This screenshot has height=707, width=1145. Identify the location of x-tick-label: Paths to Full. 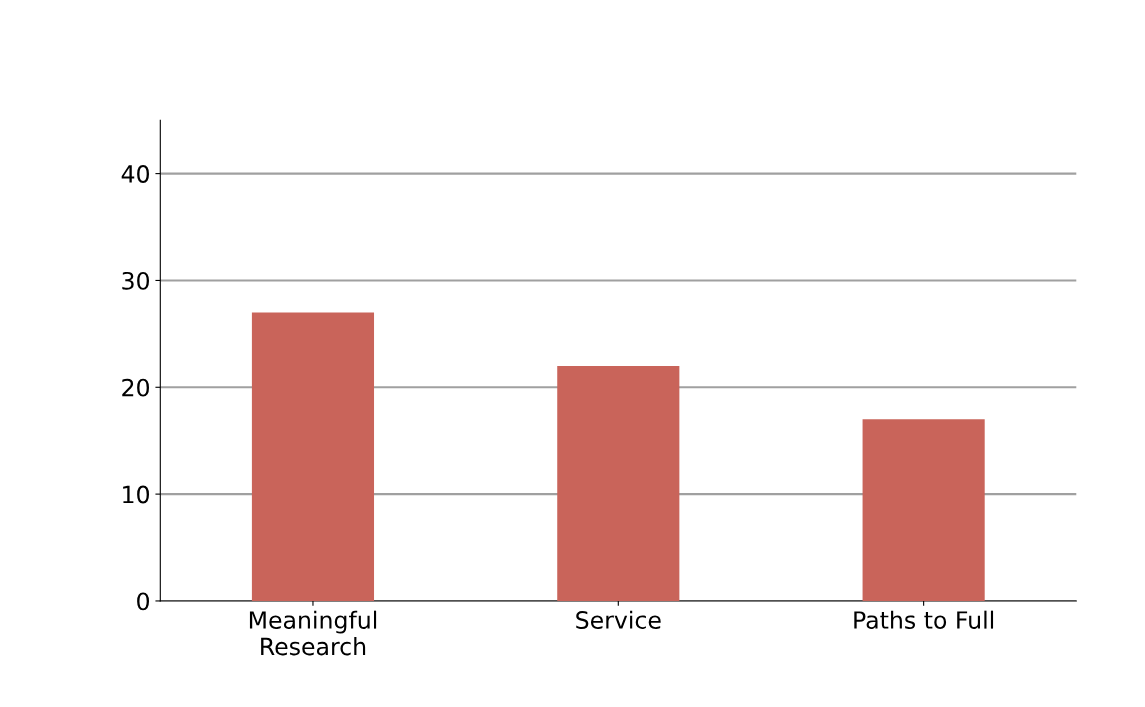
(924, 619).